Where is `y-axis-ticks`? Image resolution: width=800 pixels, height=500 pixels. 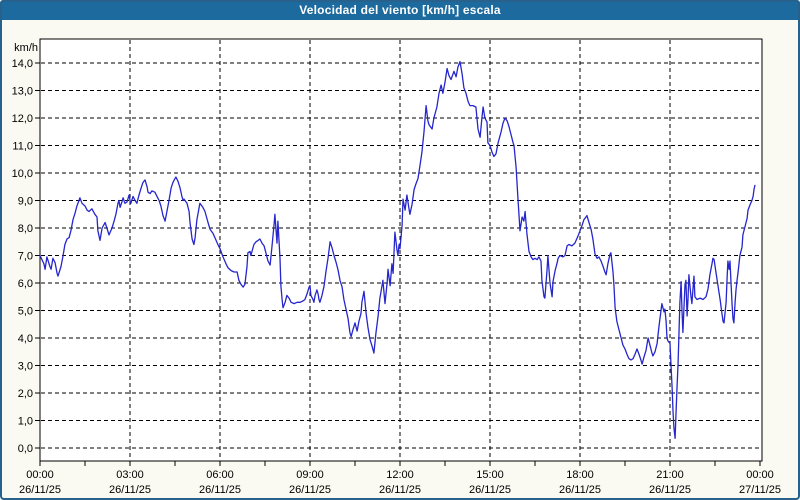 y-axis-ticks is located at coordinates (37, 255).